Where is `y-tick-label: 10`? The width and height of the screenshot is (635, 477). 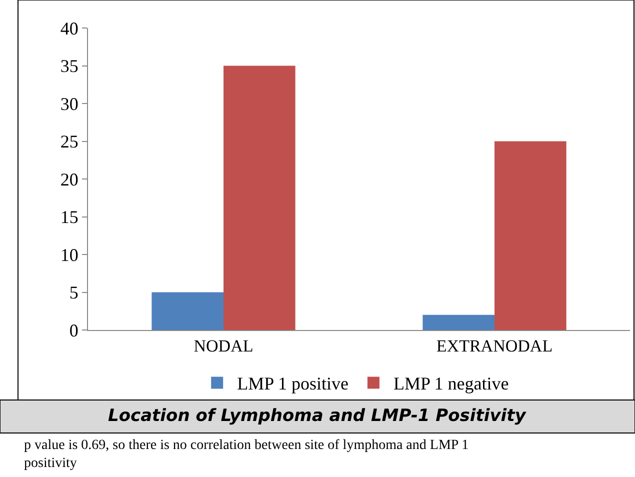
y-tick-label: 10 is located at coordinates (69, 254).